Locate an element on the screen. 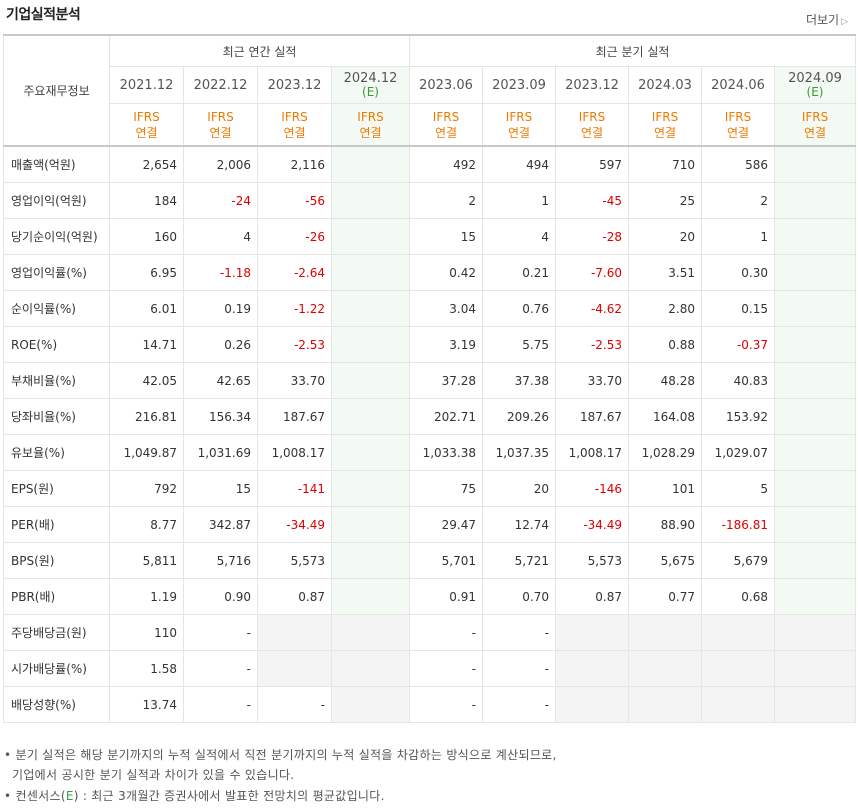 The height and width of the screenshot is (811, 858). table-row: 배당성향(%) 13.74- - - - is located at coordinates (430, 704).